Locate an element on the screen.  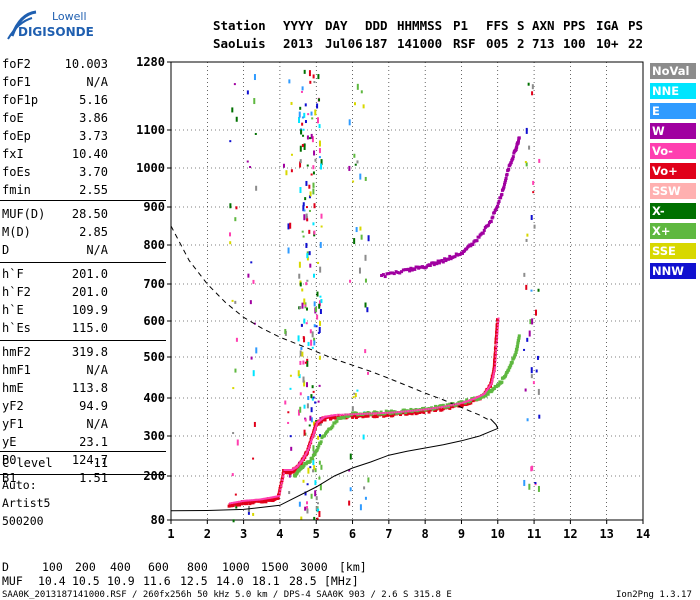
param-name: h`F is located at coordinates (13, 274).